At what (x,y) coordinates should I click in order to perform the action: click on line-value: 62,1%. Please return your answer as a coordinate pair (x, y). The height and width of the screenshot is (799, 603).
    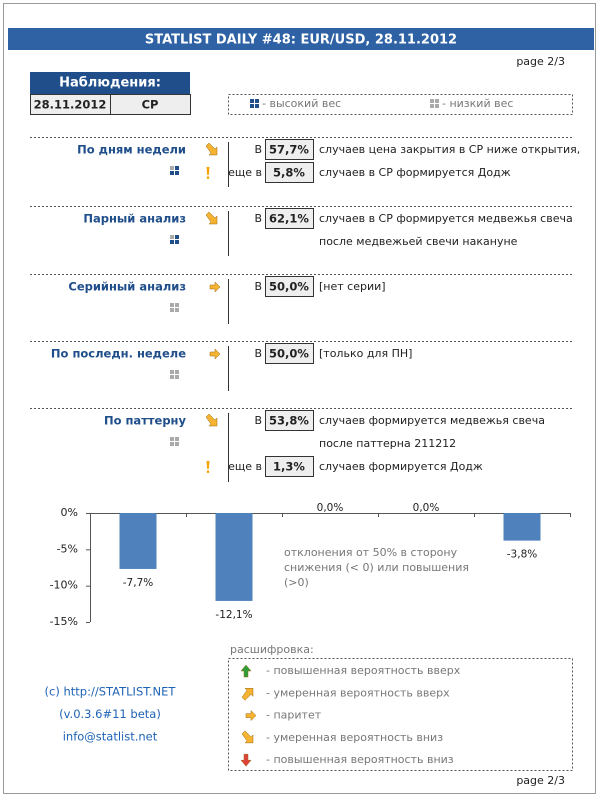
    Looking at the image, I should click on (289, 219).